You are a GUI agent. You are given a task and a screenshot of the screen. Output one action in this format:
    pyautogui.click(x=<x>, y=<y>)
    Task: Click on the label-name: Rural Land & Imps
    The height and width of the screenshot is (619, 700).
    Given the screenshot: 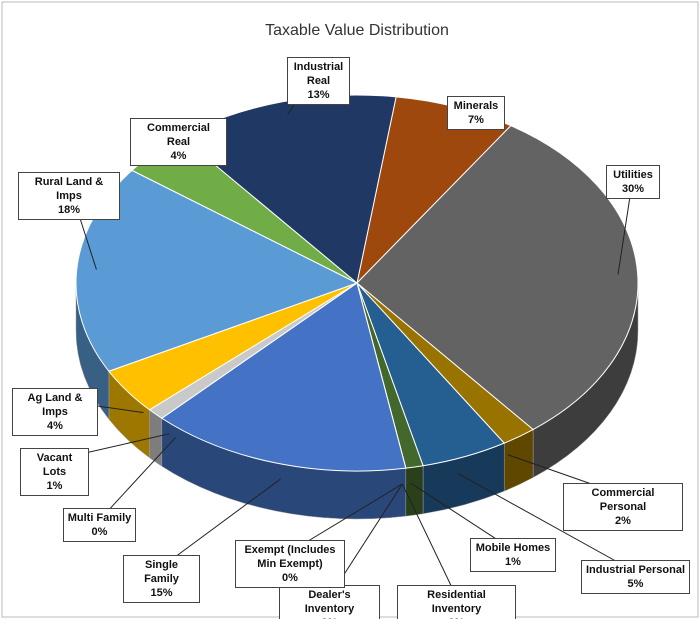 What is the action you would take?
    pyautogui.click(x=69, y=189)
    